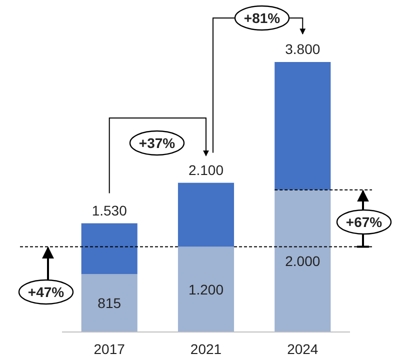 This screenshot has width=397, height=364. I want to click on annotation: +67%, so click(364, 222).